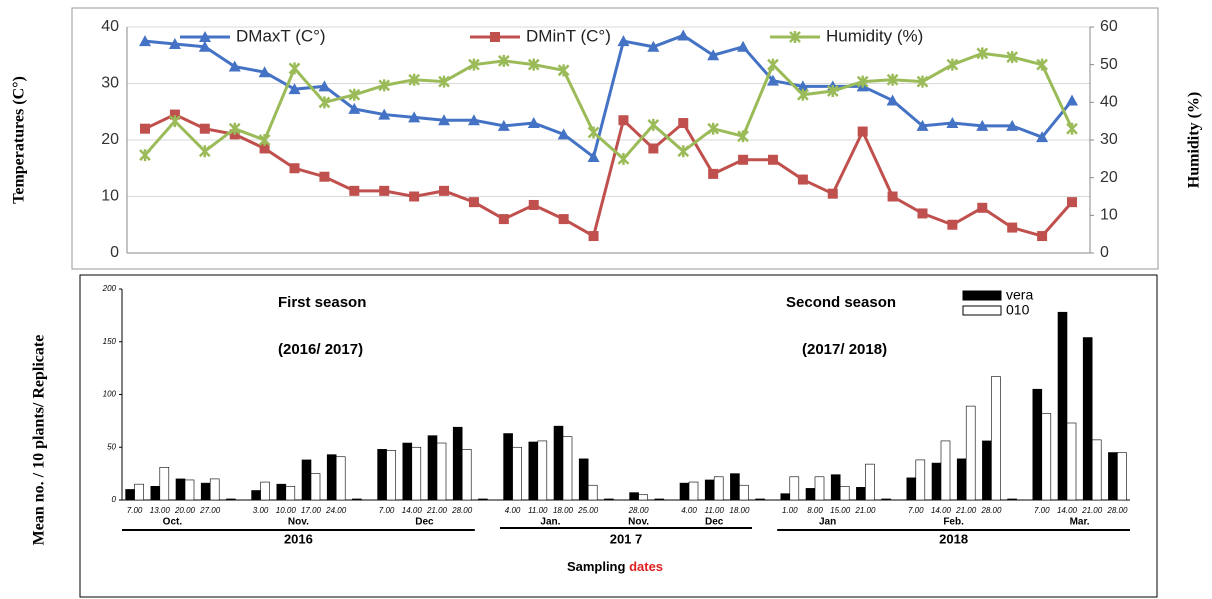 This screenshot has width=1212, height=599. Describe the element at coordinates (1109, 139) in the screenshot. I see `y2-tick-label: 30` at that location.